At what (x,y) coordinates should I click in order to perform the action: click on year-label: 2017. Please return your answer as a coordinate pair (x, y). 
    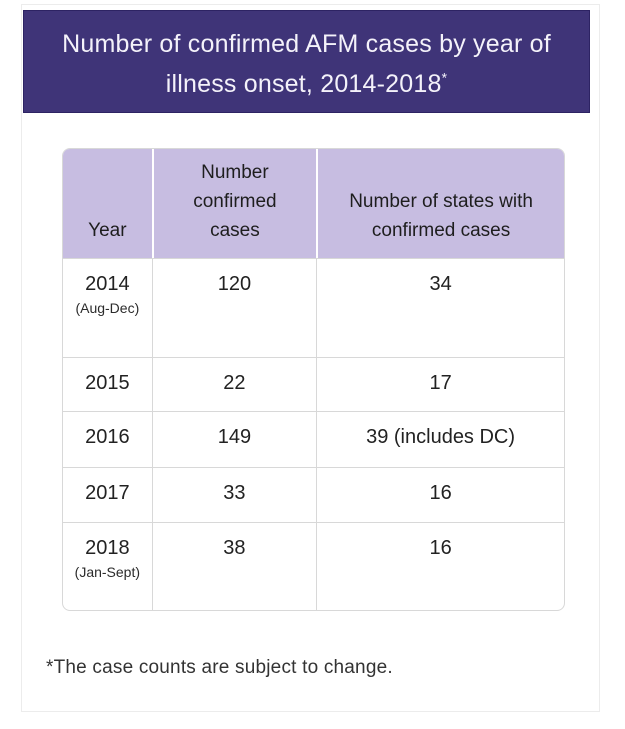
    Looking at the image, I should click on (107, 493).